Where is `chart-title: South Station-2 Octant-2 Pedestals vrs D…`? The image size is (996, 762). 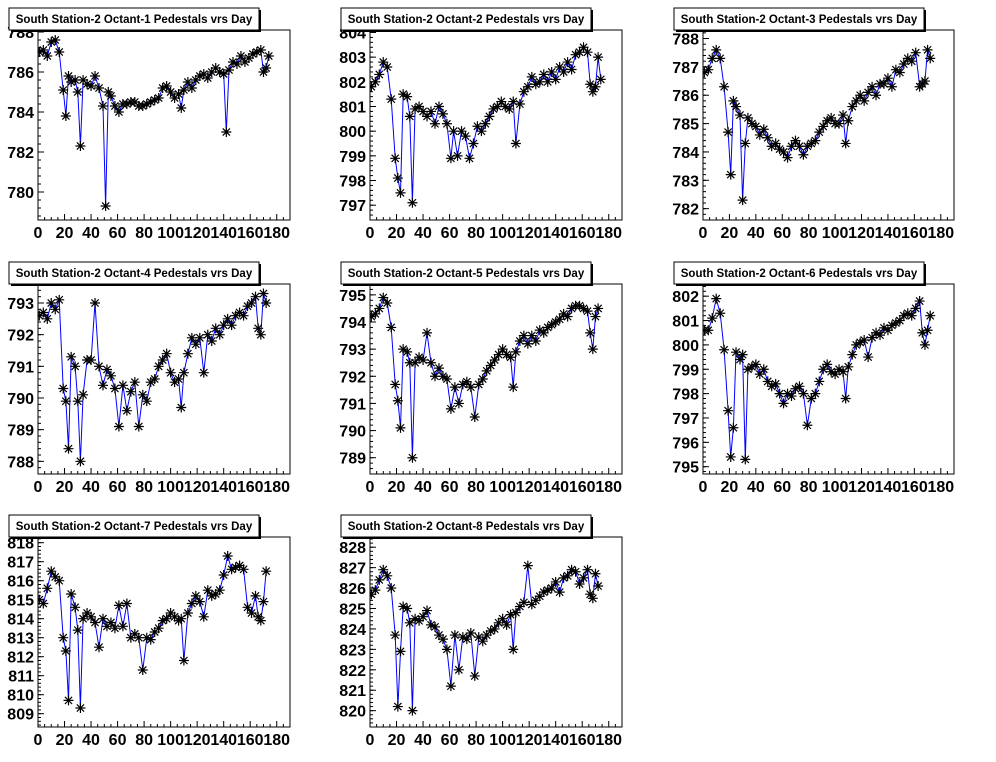
chart-title: South Station-2 Octant-2 Pedestals vrs D… is located at coordinates (466, 19).